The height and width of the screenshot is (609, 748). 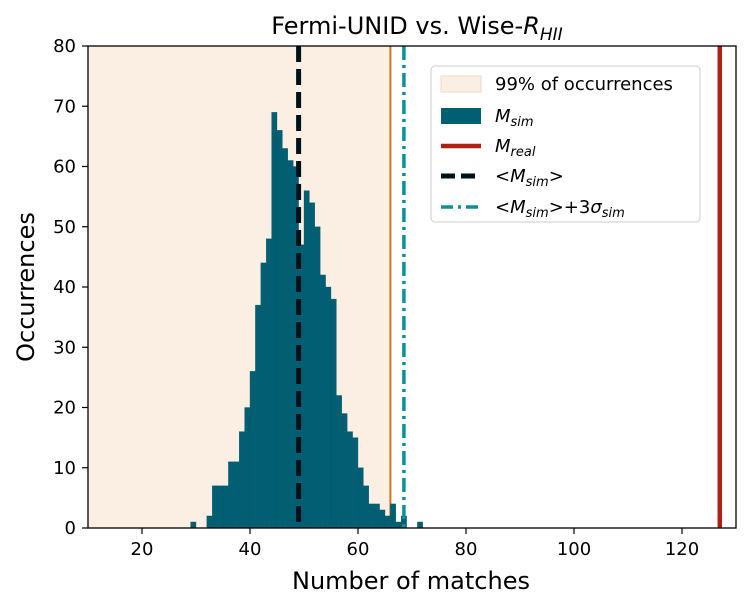 I want to click on x-tick-label: 60, so click(x=358, y=549).